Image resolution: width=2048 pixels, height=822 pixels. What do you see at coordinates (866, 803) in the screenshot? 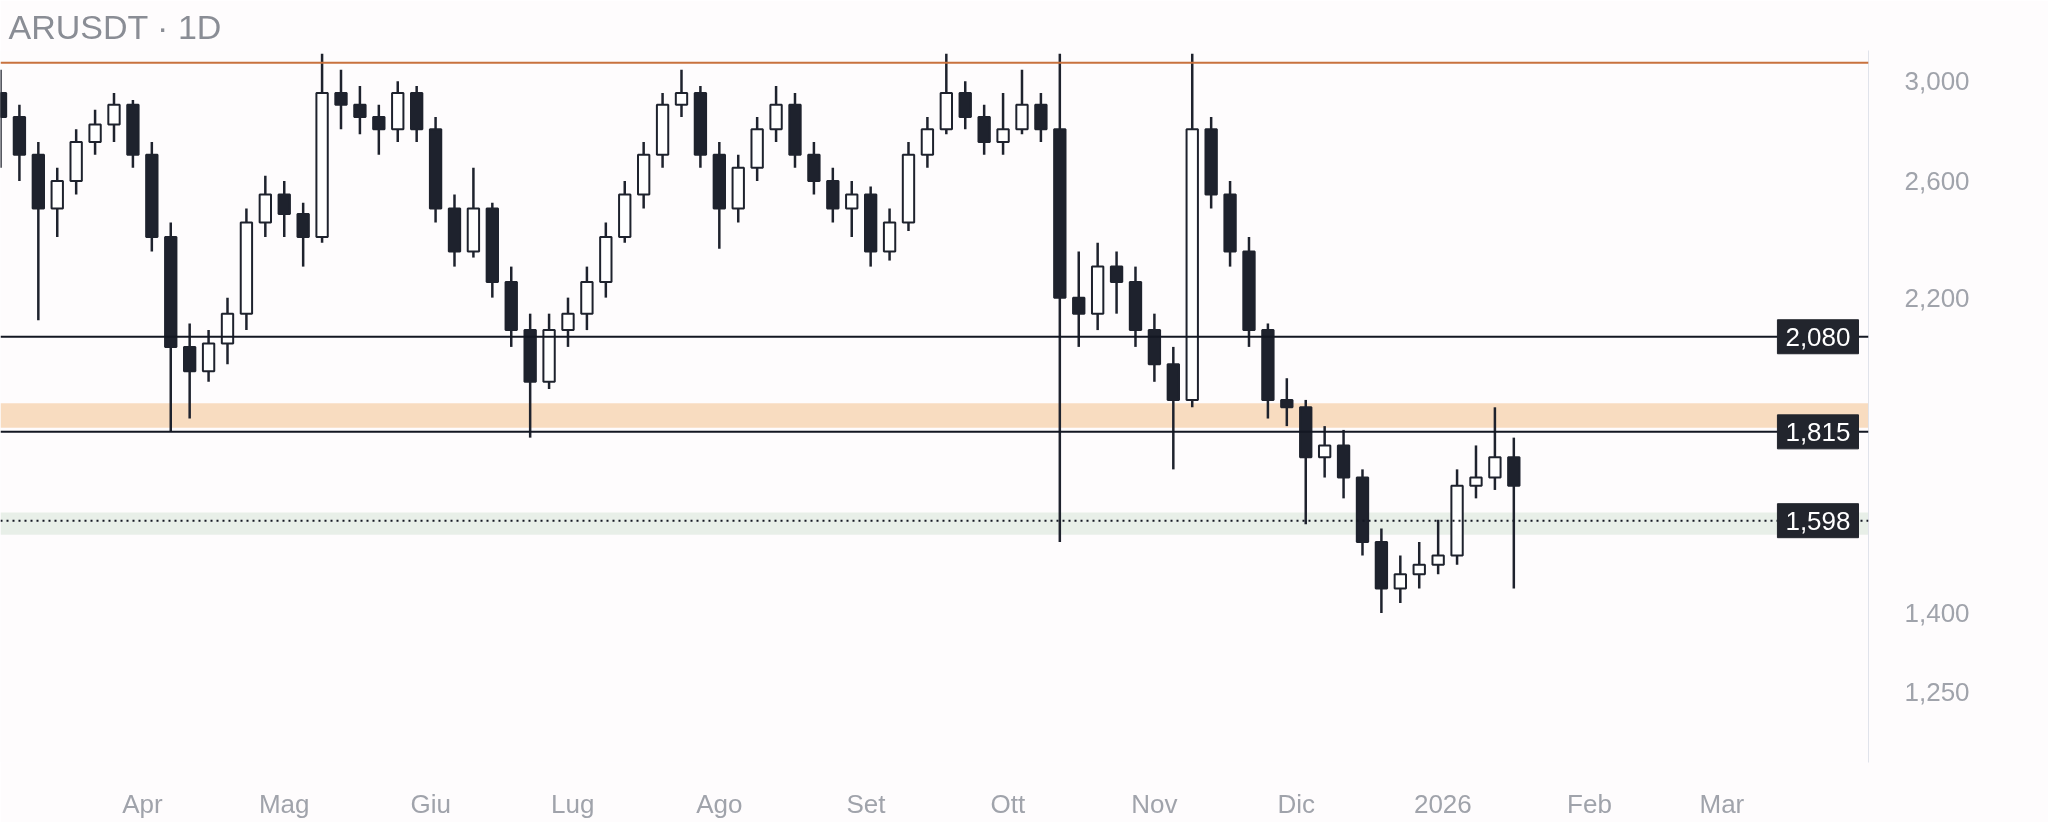
I see `x-tick-label: Set` at bounding box center [866, 803].